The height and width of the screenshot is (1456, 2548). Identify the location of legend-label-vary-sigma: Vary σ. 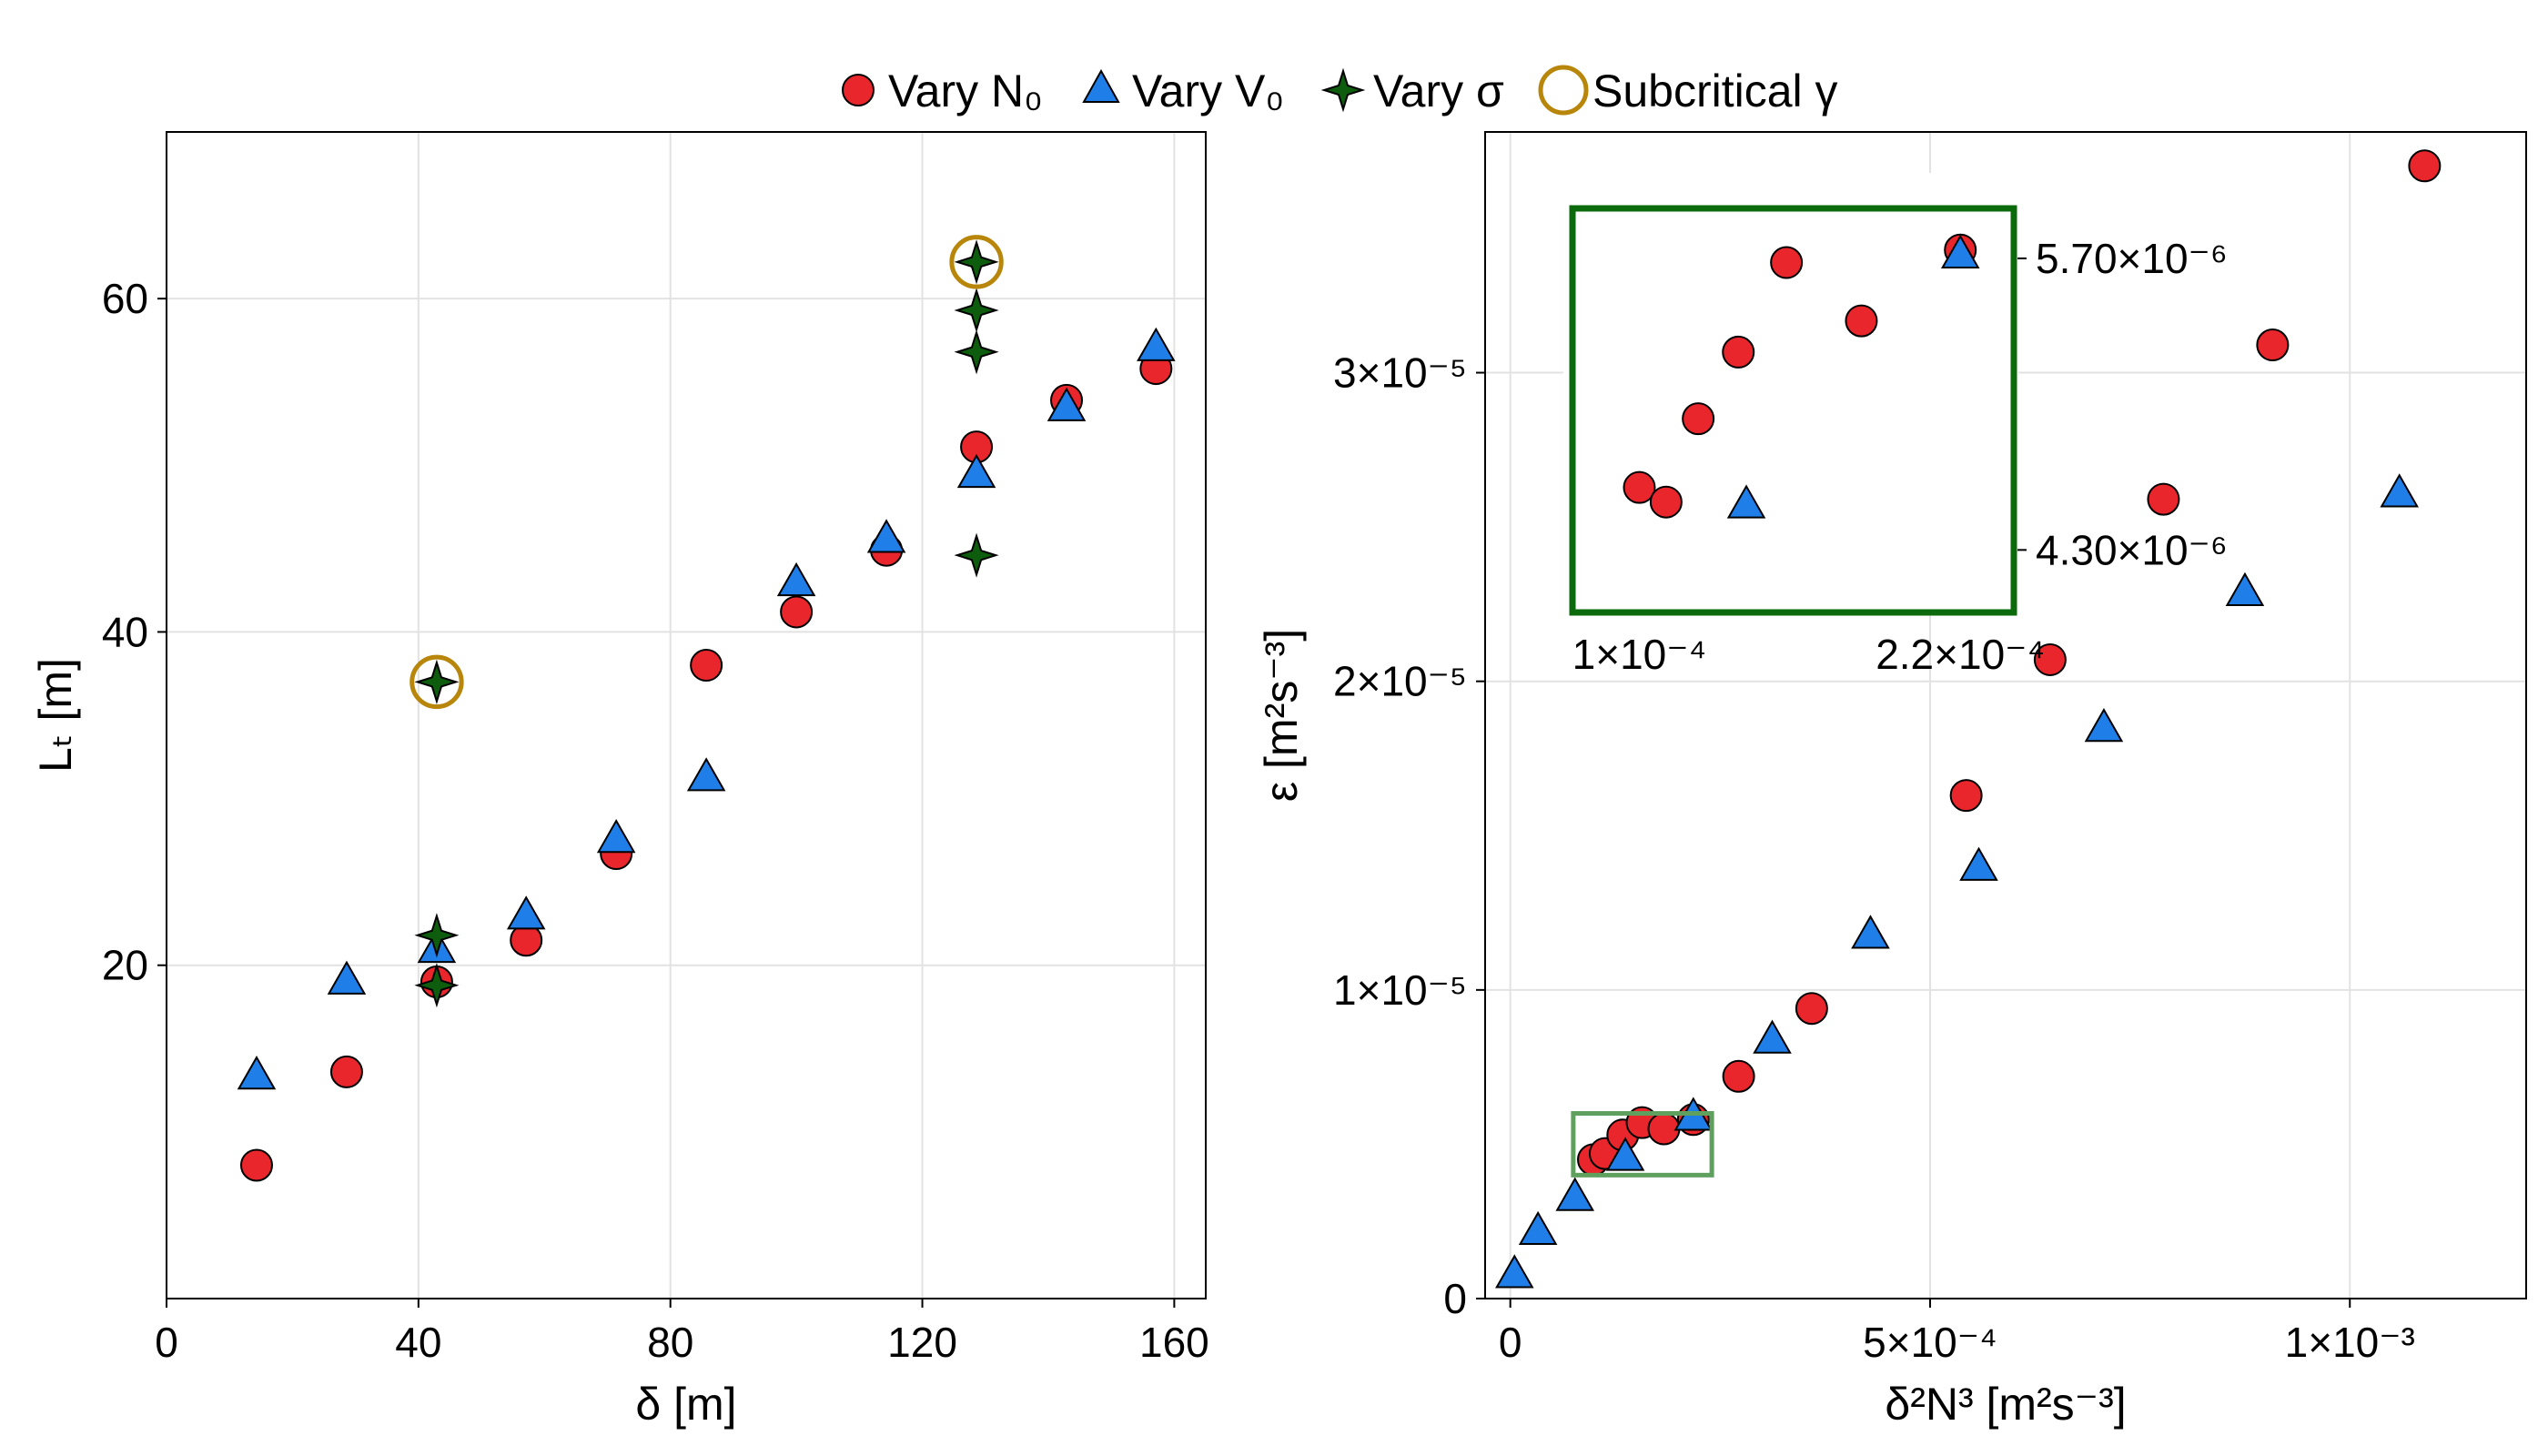
(1439, 91).